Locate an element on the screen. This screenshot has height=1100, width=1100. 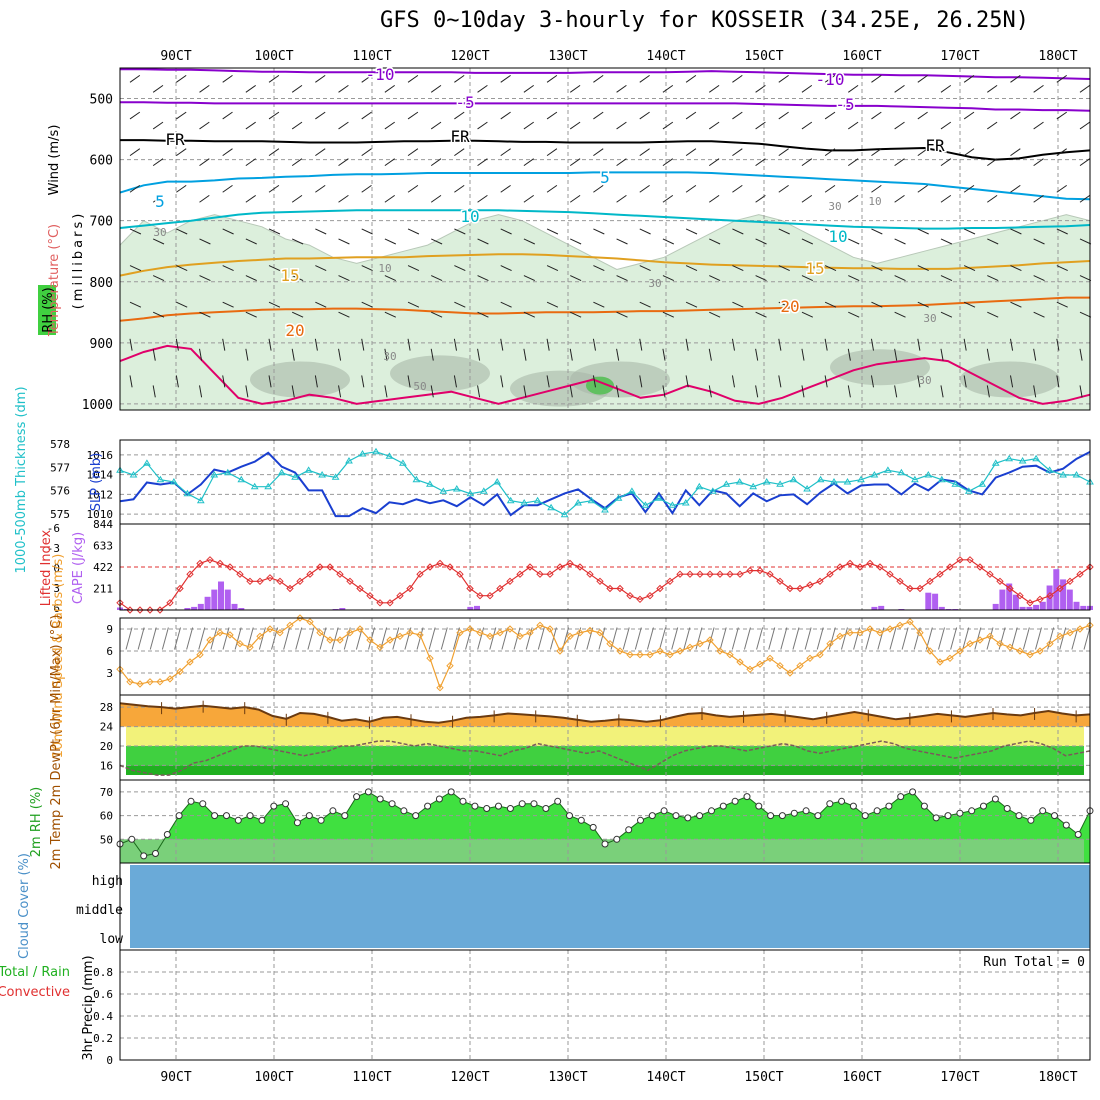
ylabel-lifted: Lifted Index is located at coordinates (46, 567).